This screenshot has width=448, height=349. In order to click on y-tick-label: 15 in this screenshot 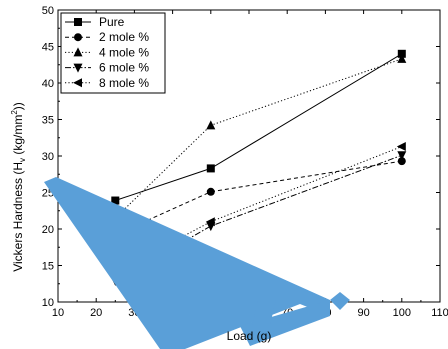, I will do `click(48, 267)`.